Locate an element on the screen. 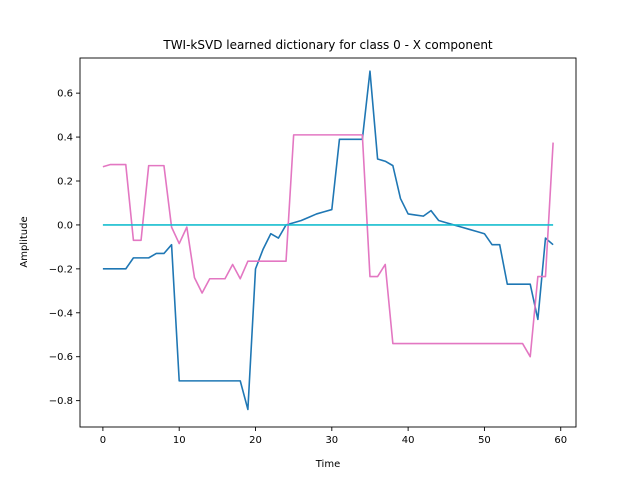 This screenshot has height=480, width=640. y-tick-label: 0.0 is located at coordinates (65, 225).